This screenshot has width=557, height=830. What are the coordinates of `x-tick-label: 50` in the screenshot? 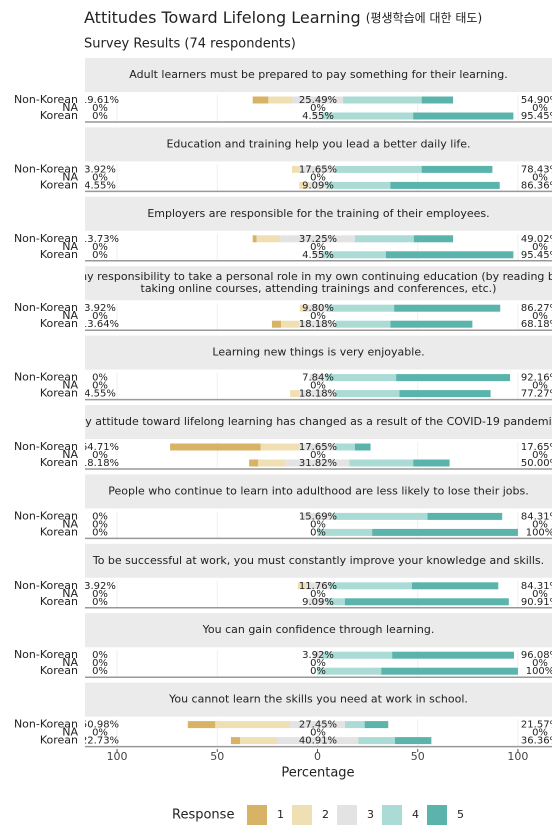 It's located at (418, 756).